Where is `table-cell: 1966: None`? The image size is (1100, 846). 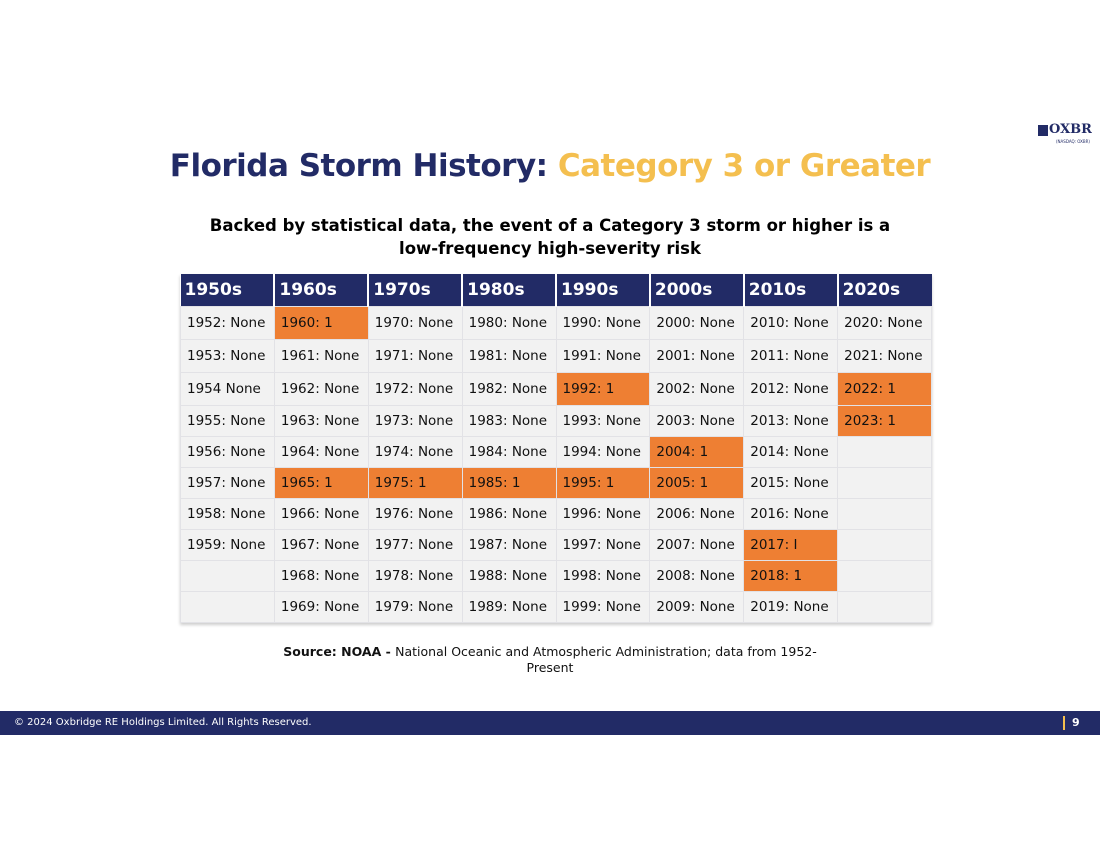
table-cell: 1966: None is located at coordinates (321, 514).